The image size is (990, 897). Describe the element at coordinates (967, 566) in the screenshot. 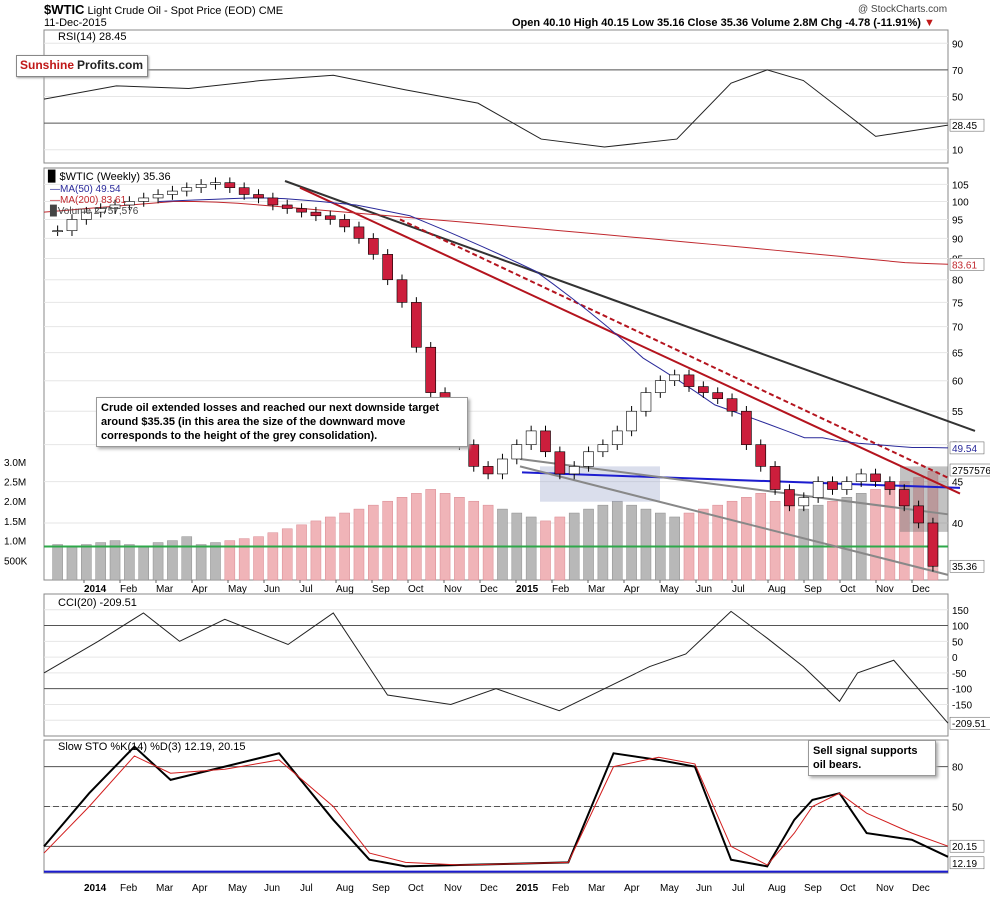

I see `close-tag-bg` at that location.